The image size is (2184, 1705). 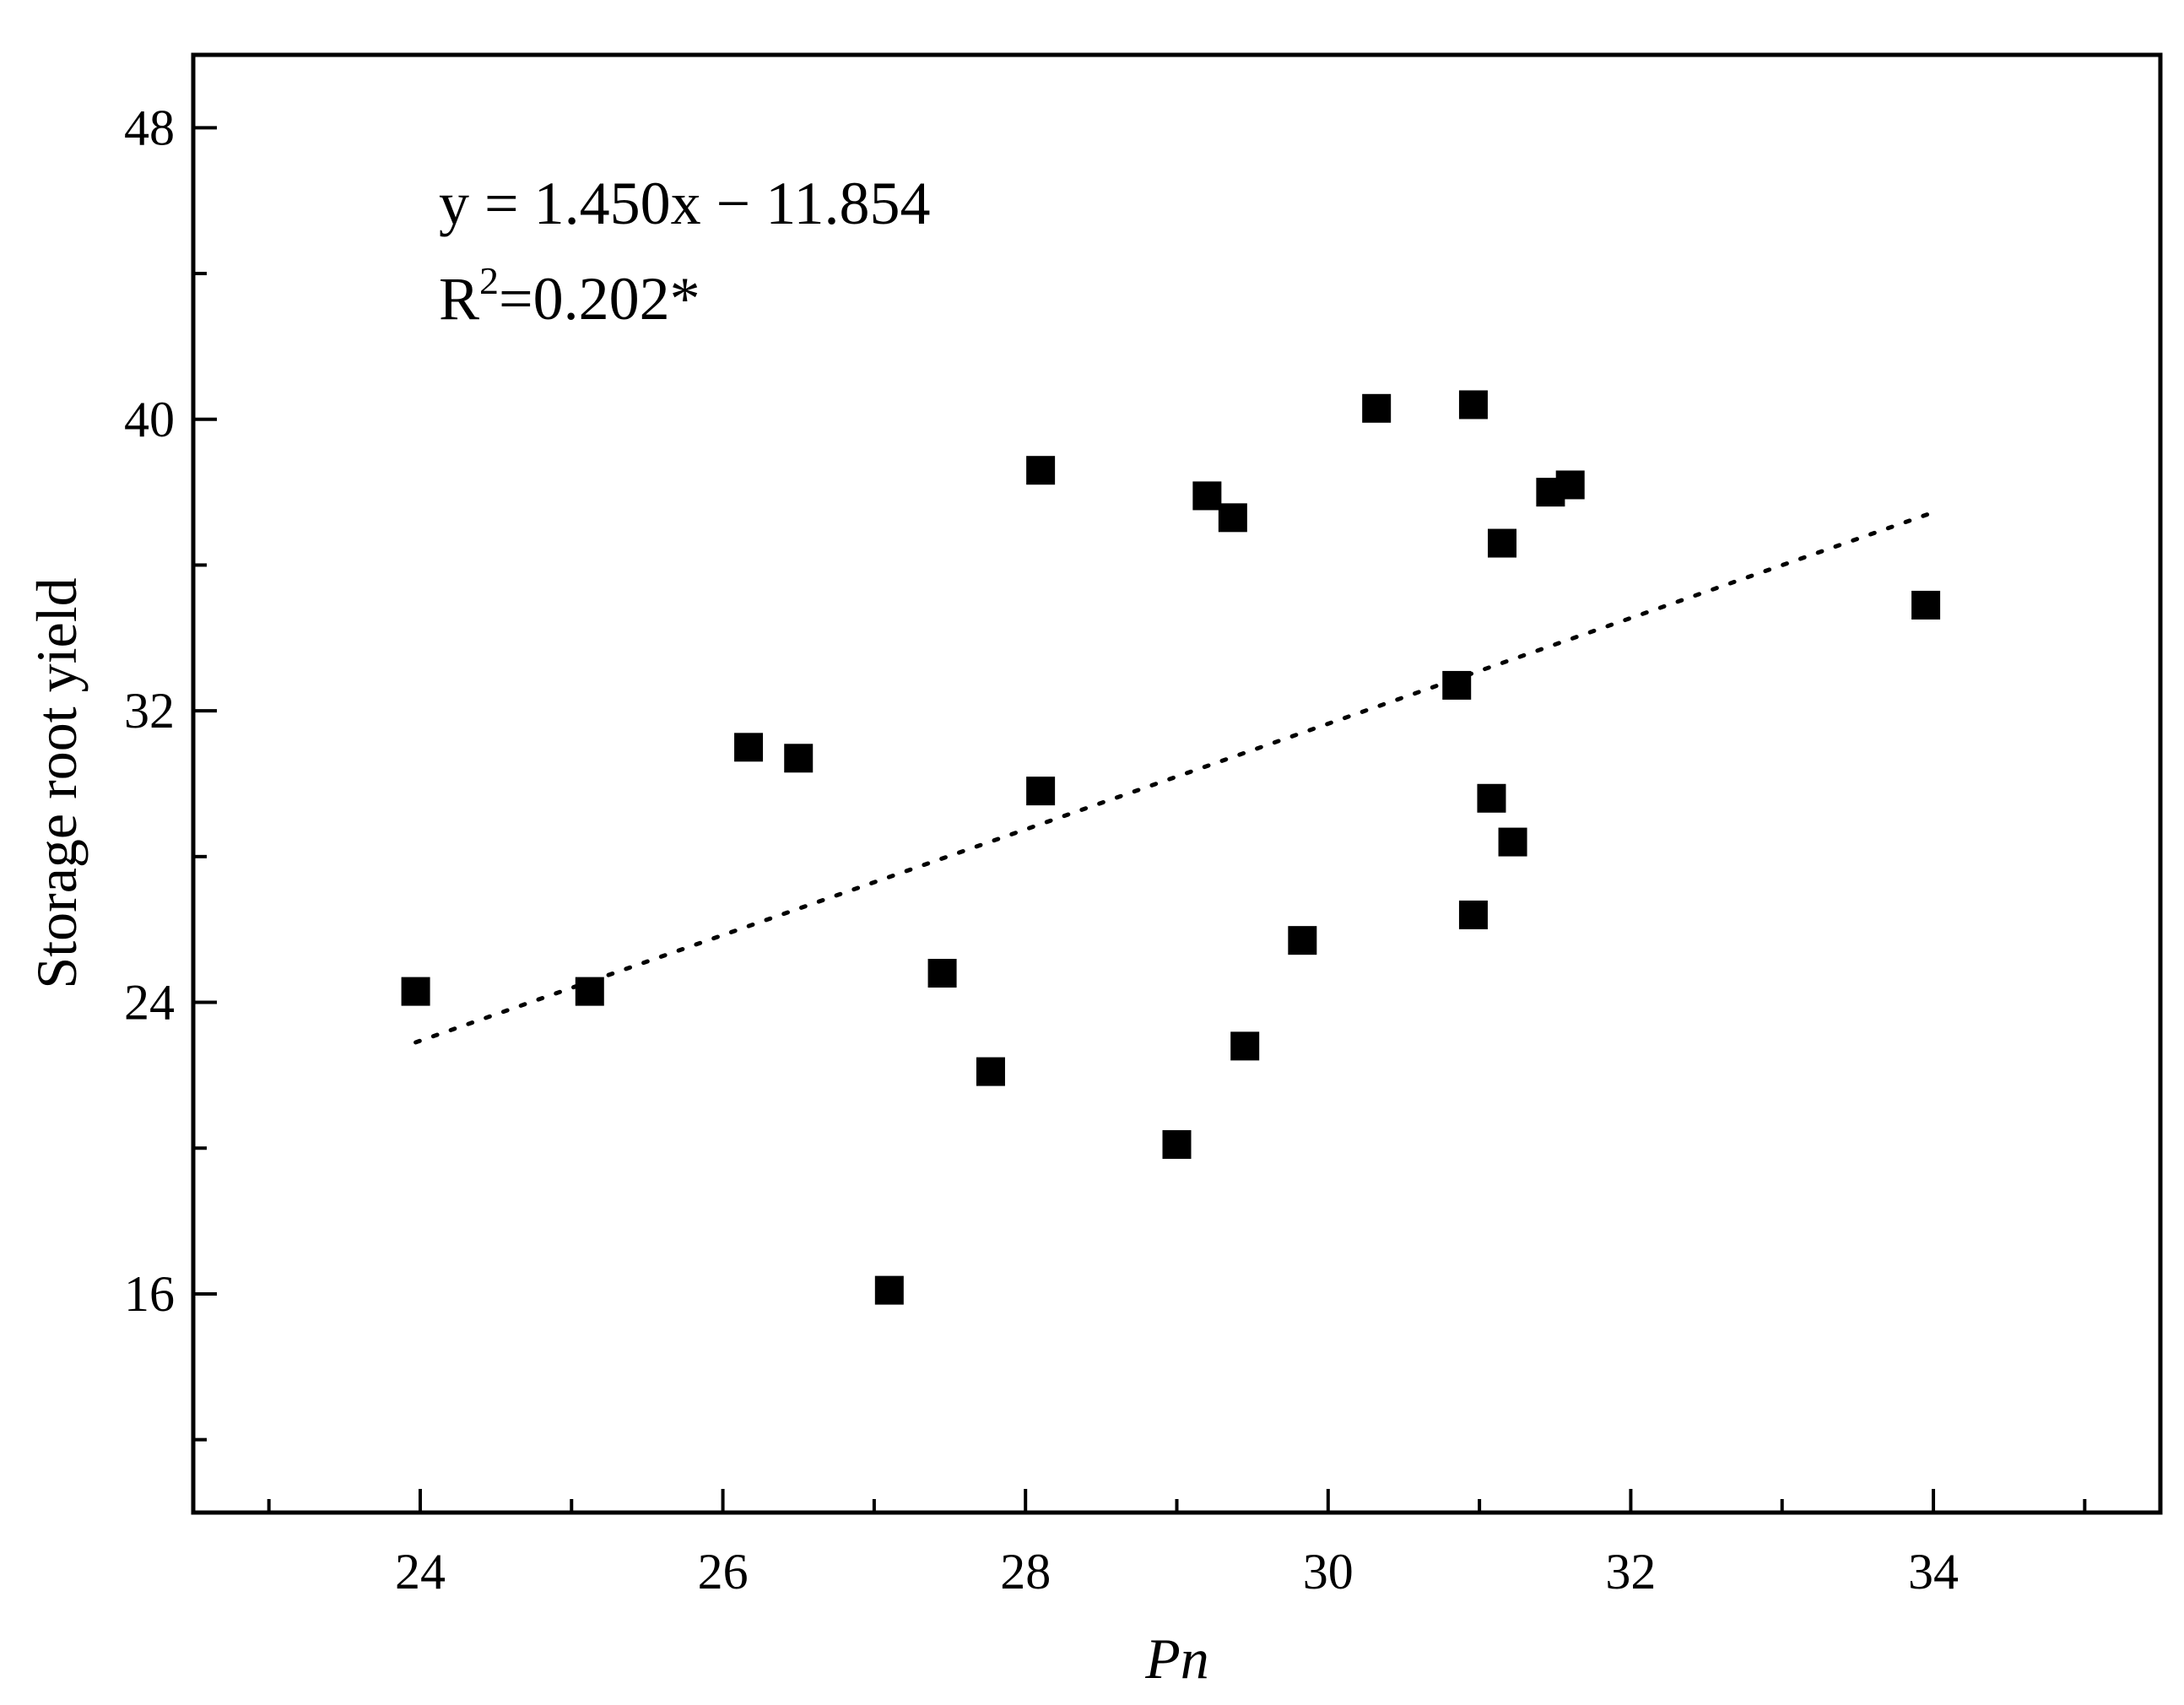 I want to click on y-tick-label: 48, so click(x=149, y=127).